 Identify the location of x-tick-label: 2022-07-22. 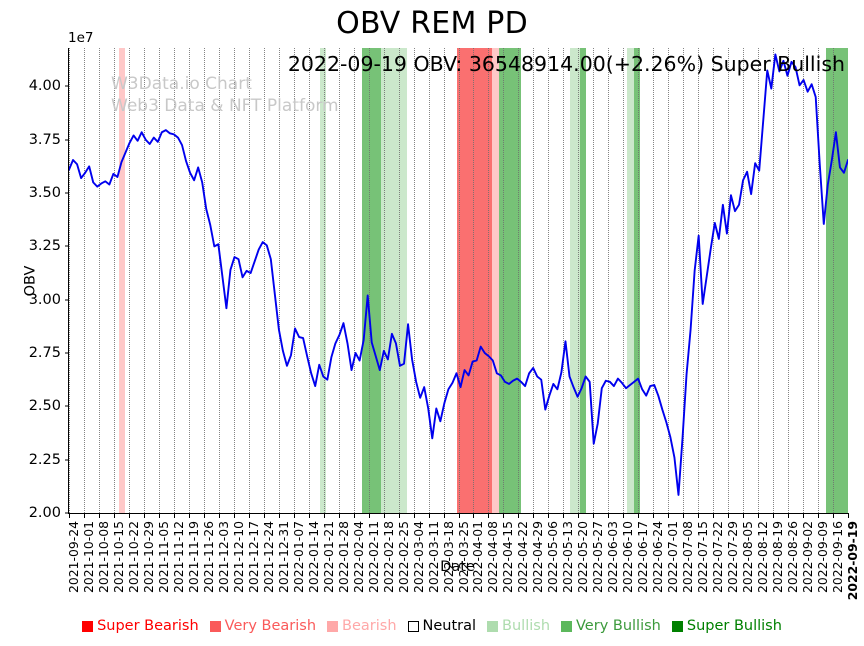
(717, 557).